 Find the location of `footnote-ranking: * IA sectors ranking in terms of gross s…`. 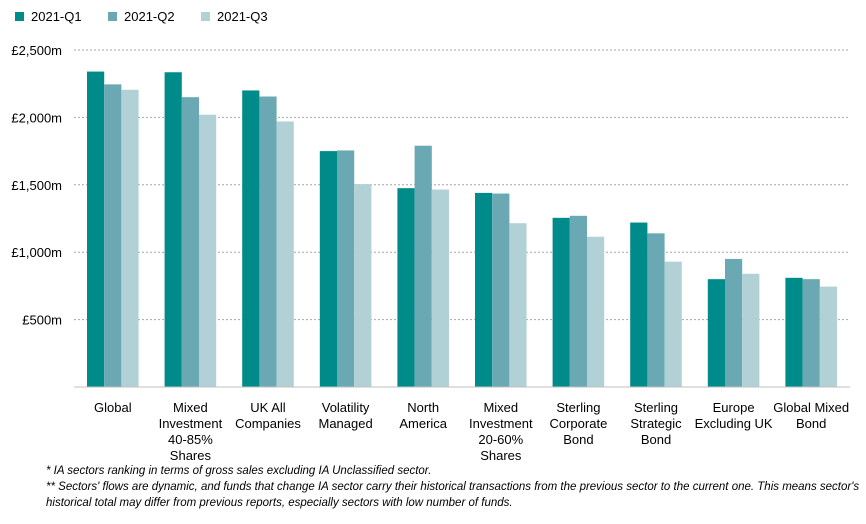

footnote-ranking: * IA sectors ranking in terms of gross s… is located at coordinates (239, 471).